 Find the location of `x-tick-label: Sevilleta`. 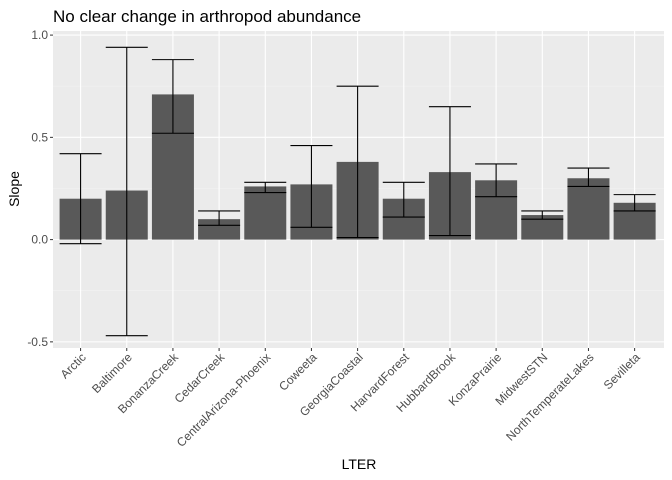

x-tick-label: Sevilleta is located at coordinates (622, 371).